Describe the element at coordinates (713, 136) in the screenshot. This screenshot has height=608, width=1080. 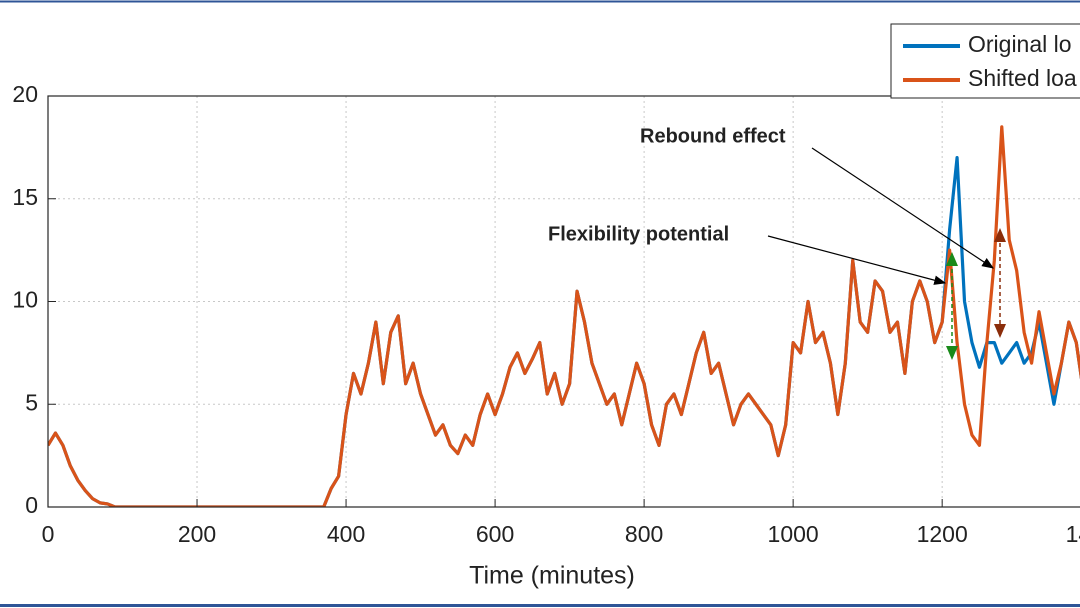
I see `annotation: Rebound effect` at that location.